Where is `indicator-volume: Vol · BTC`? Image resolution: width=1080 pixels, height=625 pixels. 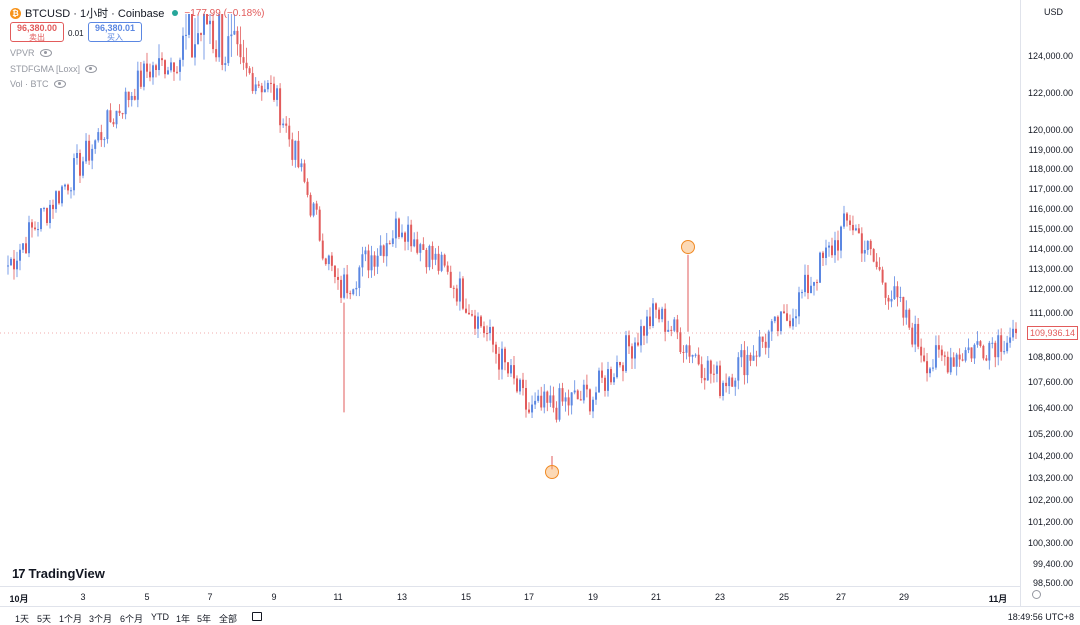 indicator-volume: Vol · BTC is located at coordinates (38, 84).